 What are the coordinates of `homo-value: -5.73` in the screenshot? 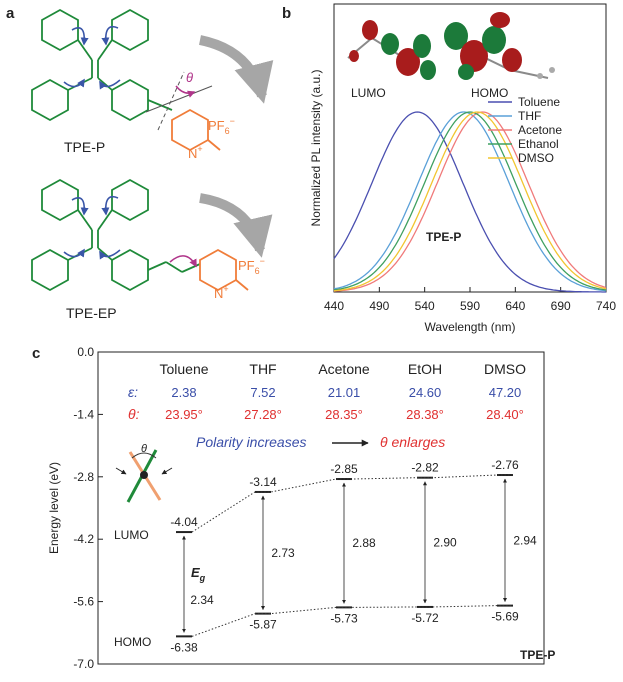 It's located at (344, 618).